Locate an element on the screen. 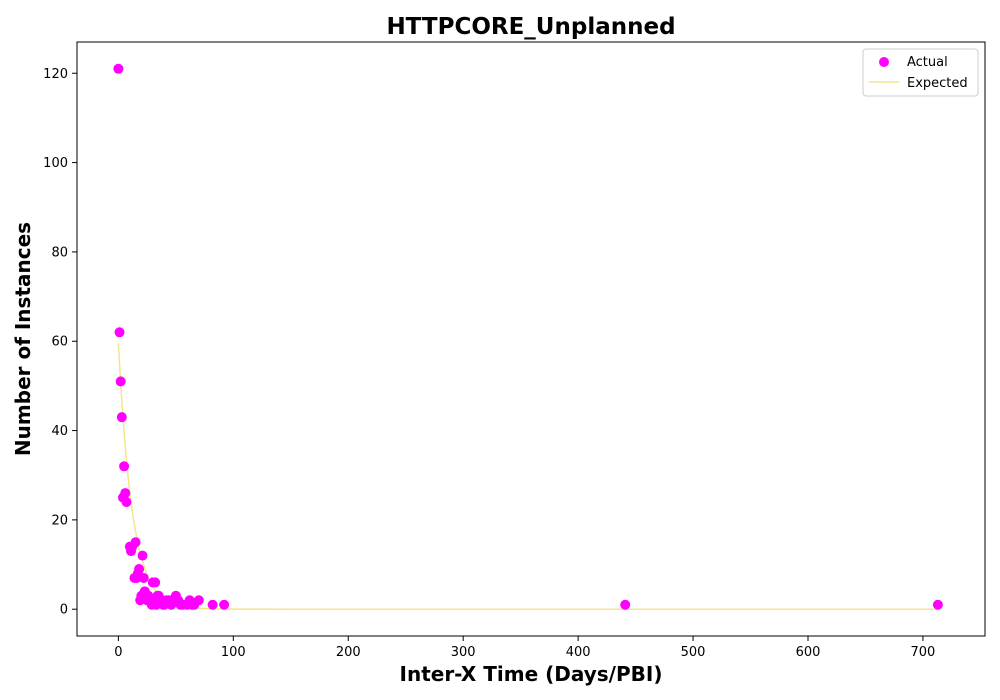 This screenshot has width=1000, height=700. y-tick-label: 120 is located at coordinates (55, 74).